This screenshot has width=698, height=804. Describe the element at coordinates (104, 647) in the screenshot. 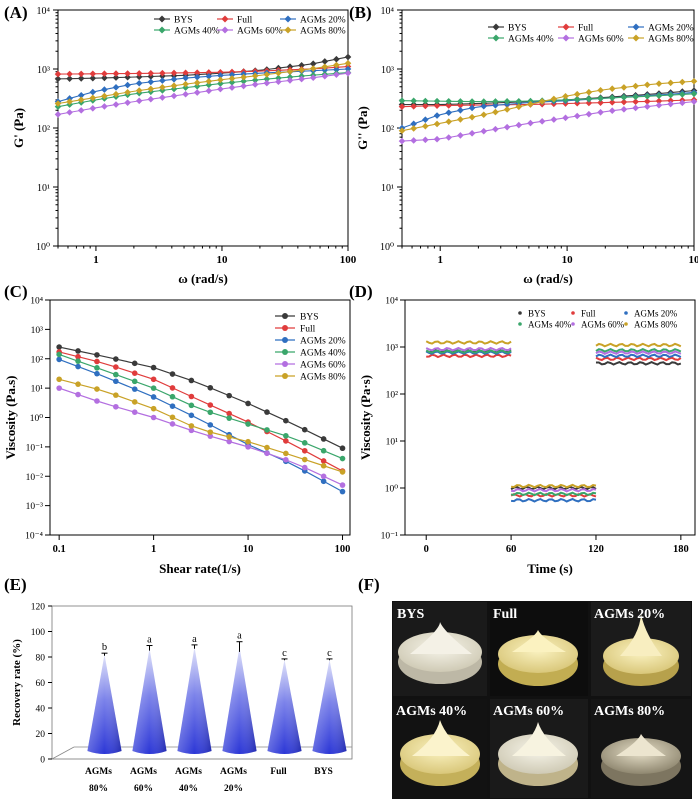

I see `e-significance-label: b` at that location.